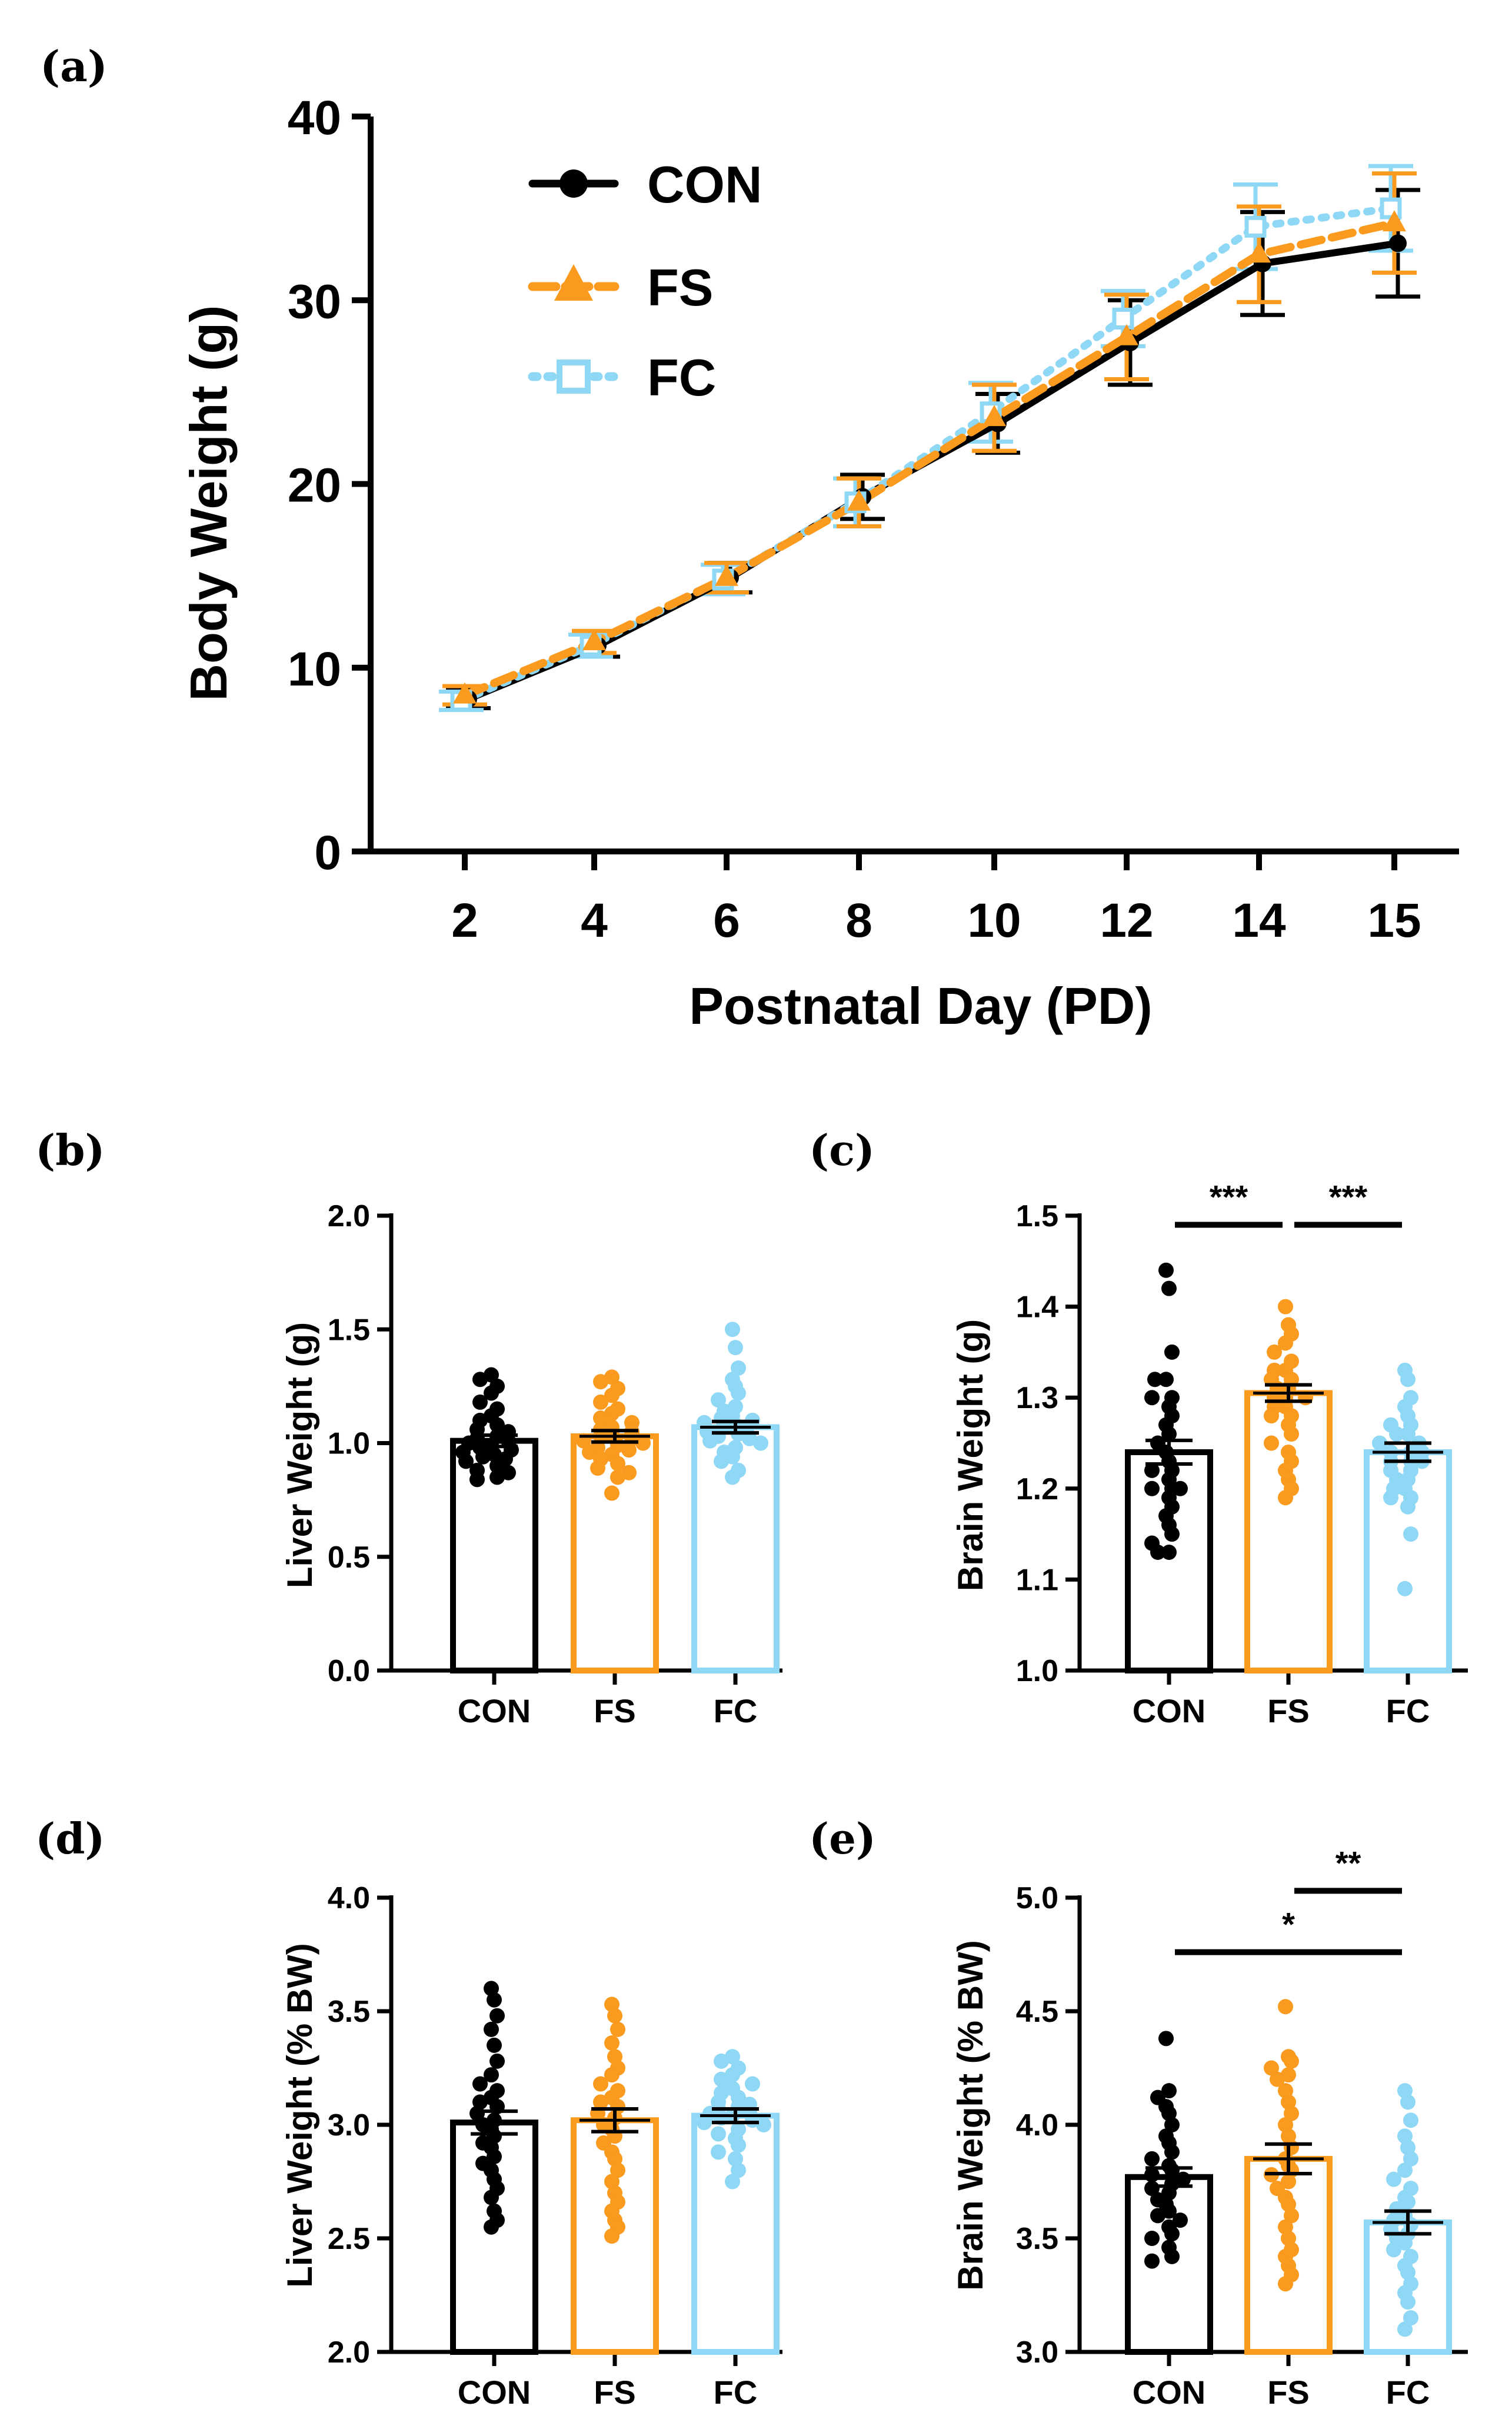  Describe the element at coordinates (1126, 921) in the screenshot. I see `panel-a-x-tick-label: 12` at that location.